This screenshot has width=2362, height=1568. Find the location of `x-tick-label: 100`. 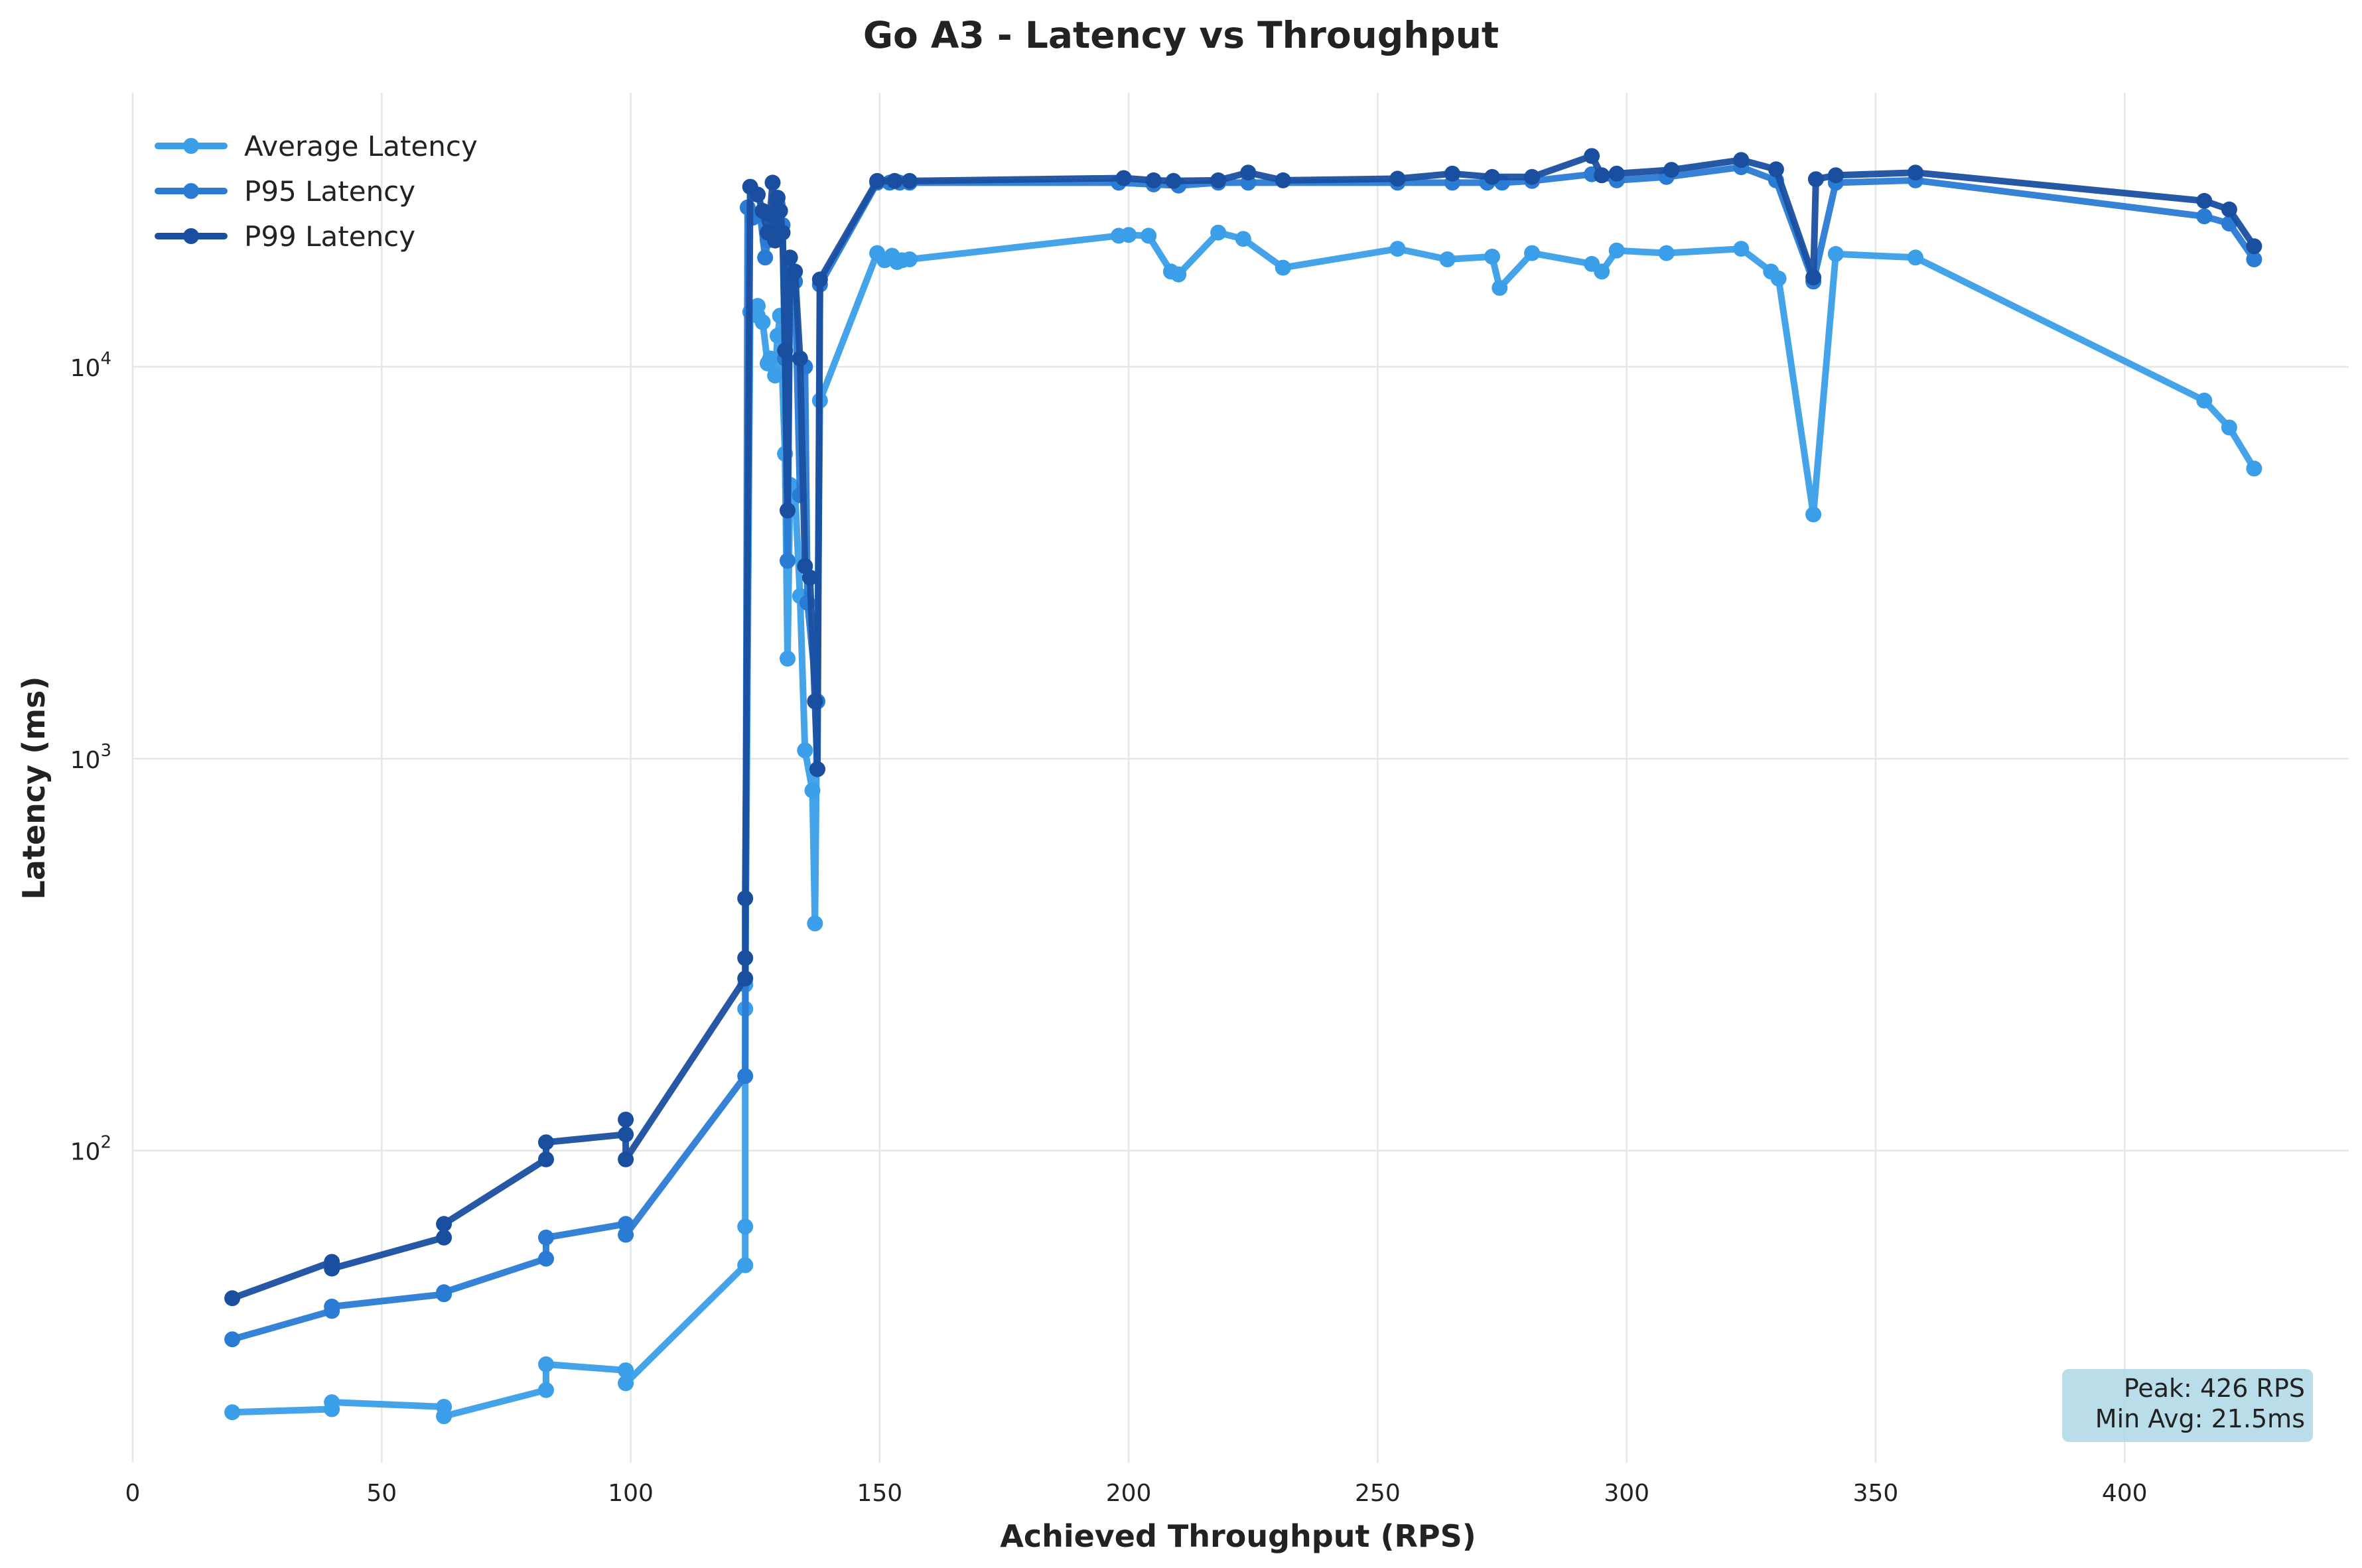

x-tick-label: 100 is located at coordinates (631, 1493).